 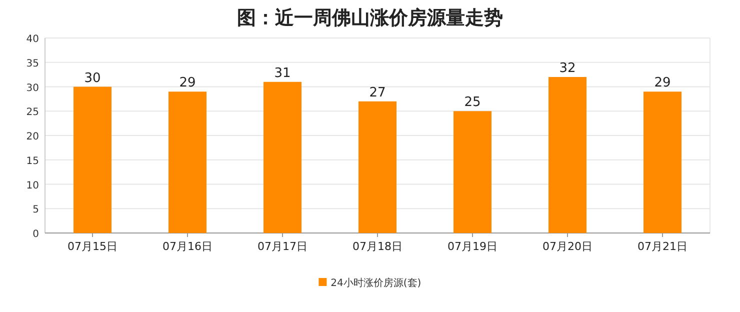 I want to click on x-tick-label: 07月18日, so click(x=377, y=246).